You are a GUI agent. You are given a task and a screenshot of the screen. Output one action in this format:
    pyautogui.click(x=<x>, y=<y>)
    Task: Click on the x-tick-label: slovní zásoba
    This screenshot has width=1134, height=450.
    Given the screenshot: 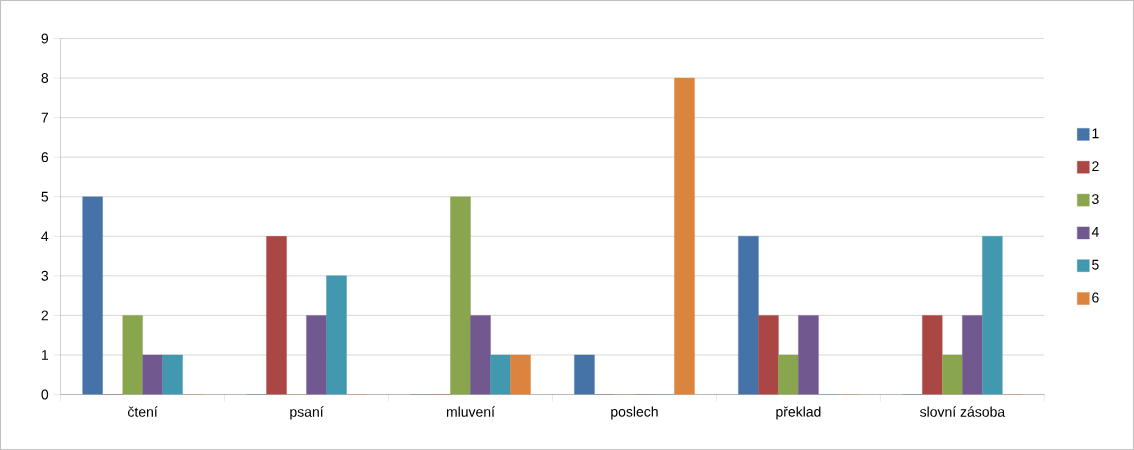 What is the action you would take?
    pyautogui.click(x=963, y=411)
    